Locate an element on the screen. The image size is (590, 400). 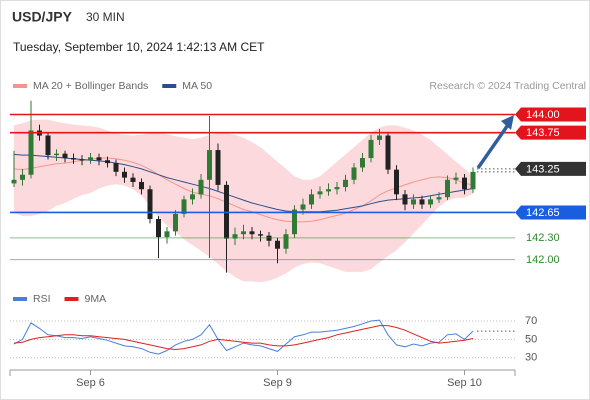
level-label: 142.00 is located at coordinates (543, 260).